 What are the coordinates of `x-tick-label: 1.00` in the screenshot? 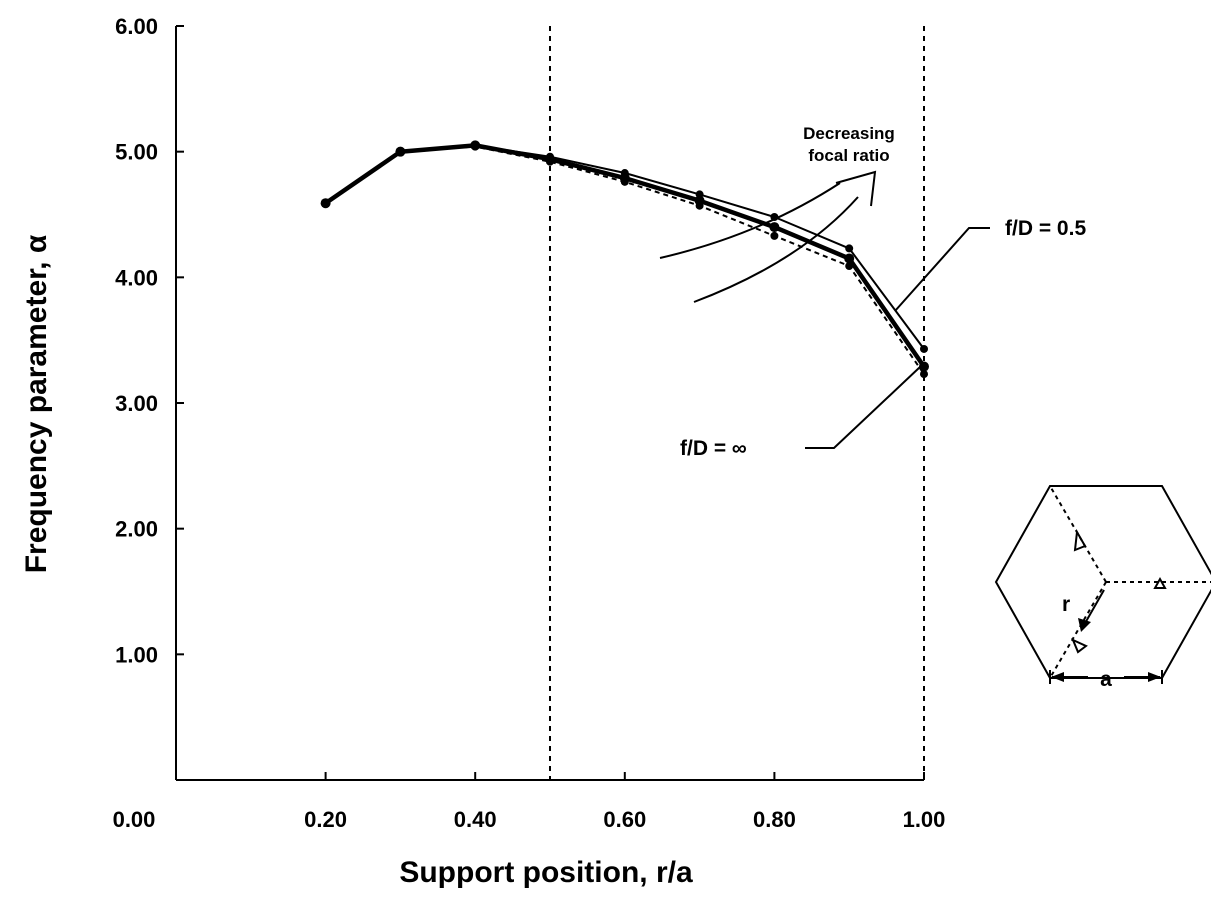 It's located at (924, 819).